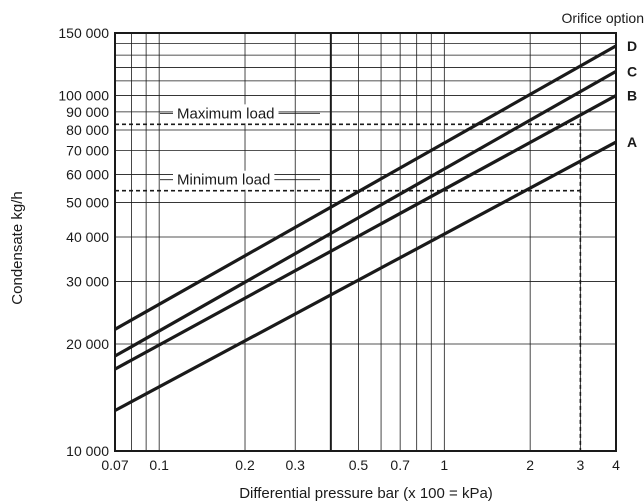  What do you see at coordinates (366, 493) in the screenshot?
I see `x-axis-title: Differential pressure bar (x 100 = kPa)` at bounding box center [366, 493].